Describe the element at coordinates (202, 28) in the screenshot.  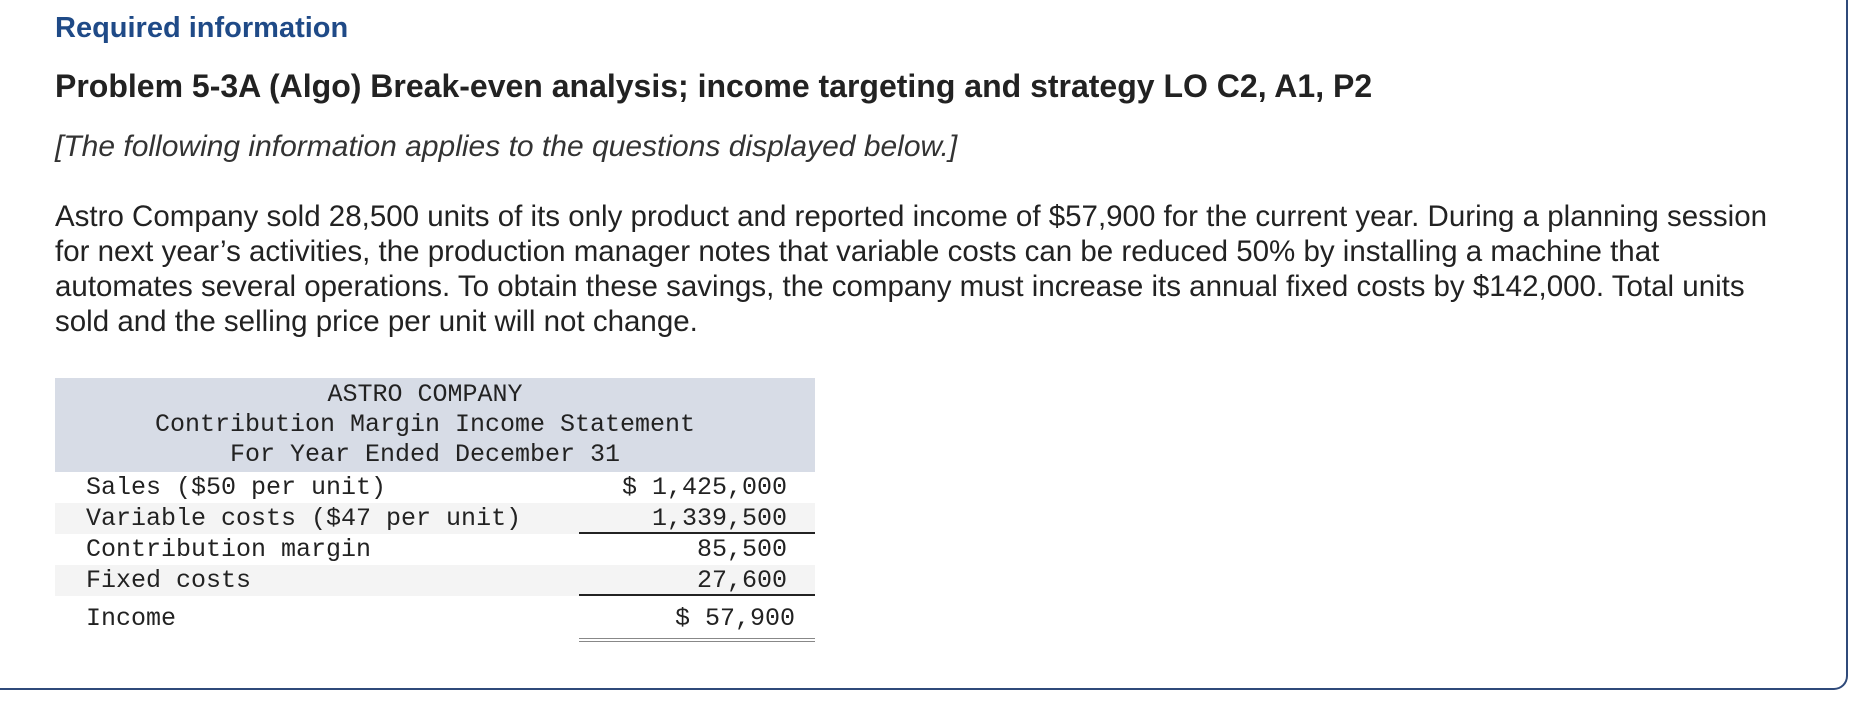
I see `section-label: Required information` at that location.